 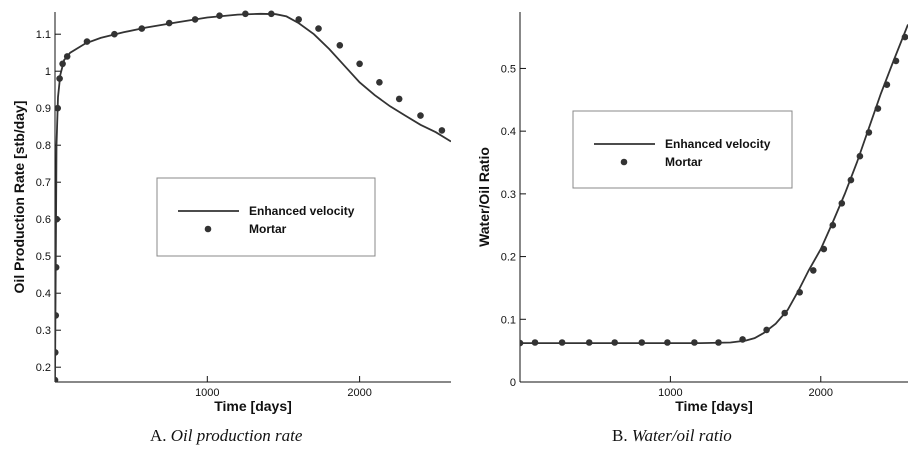 What do you see at coordinates (43, 146) in the screenshot?
I see `y-tick-label: 0.8` at bounding box center [43, 146].